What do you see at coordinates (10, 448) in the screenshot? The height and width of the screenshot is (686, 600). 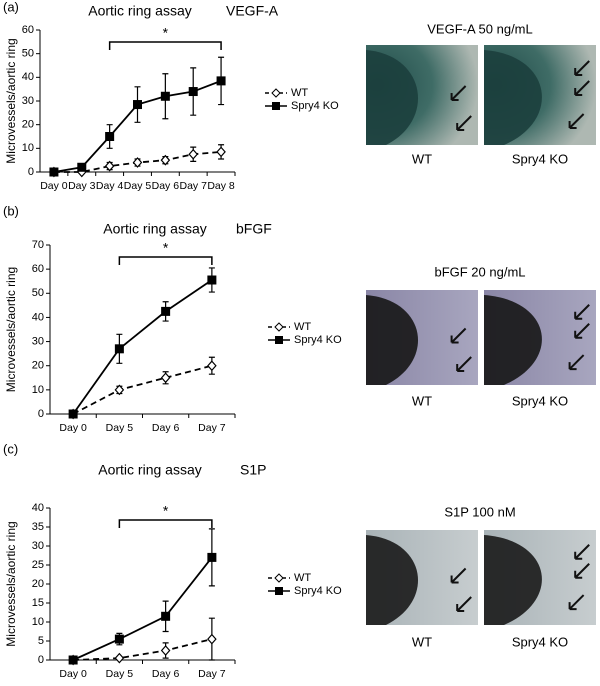 I see `panel-label: (c)` at bounding box center [10, 448].